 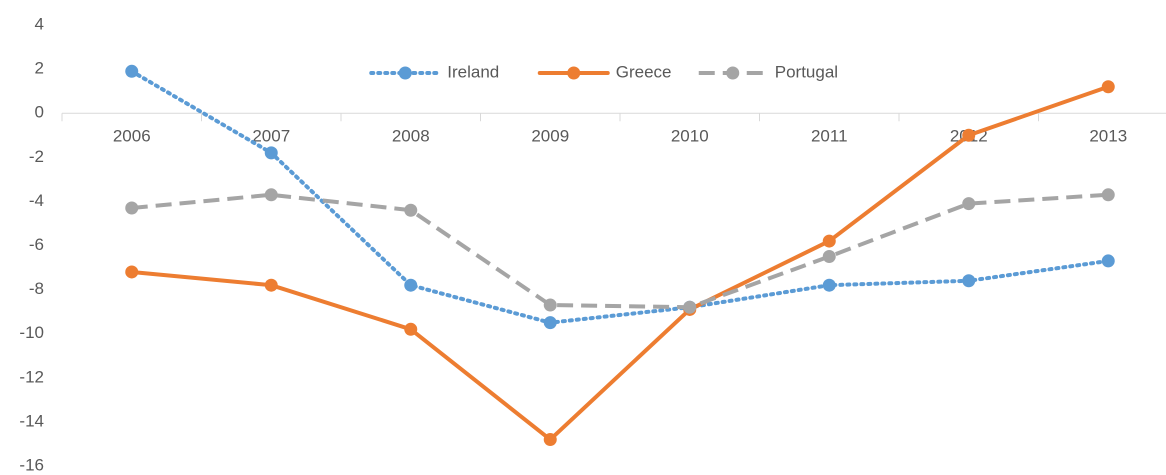 I want to click on y-tick-label: -6, so click(x=36, y=244).